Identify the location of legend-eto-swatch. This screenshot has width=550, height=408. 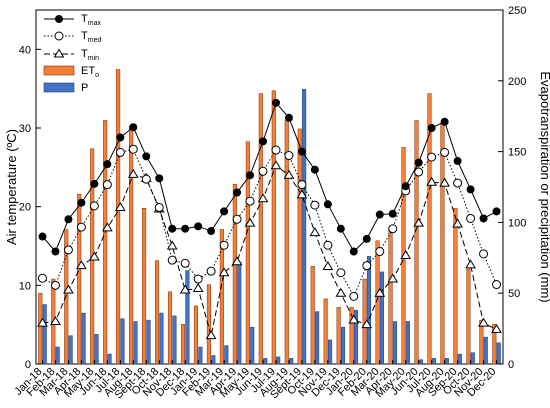
(59, 70).